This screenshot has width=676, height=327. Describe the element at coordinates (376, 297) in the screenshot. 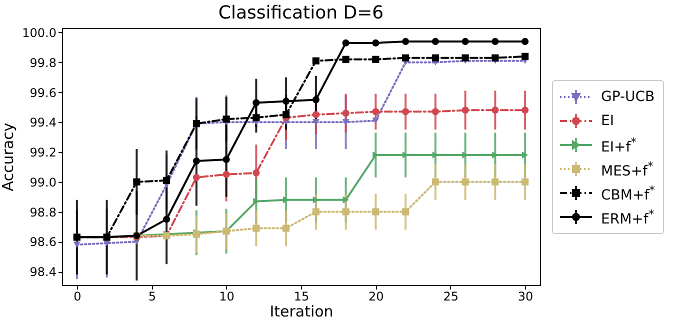

I see `x-tick-label: 20` at that location.